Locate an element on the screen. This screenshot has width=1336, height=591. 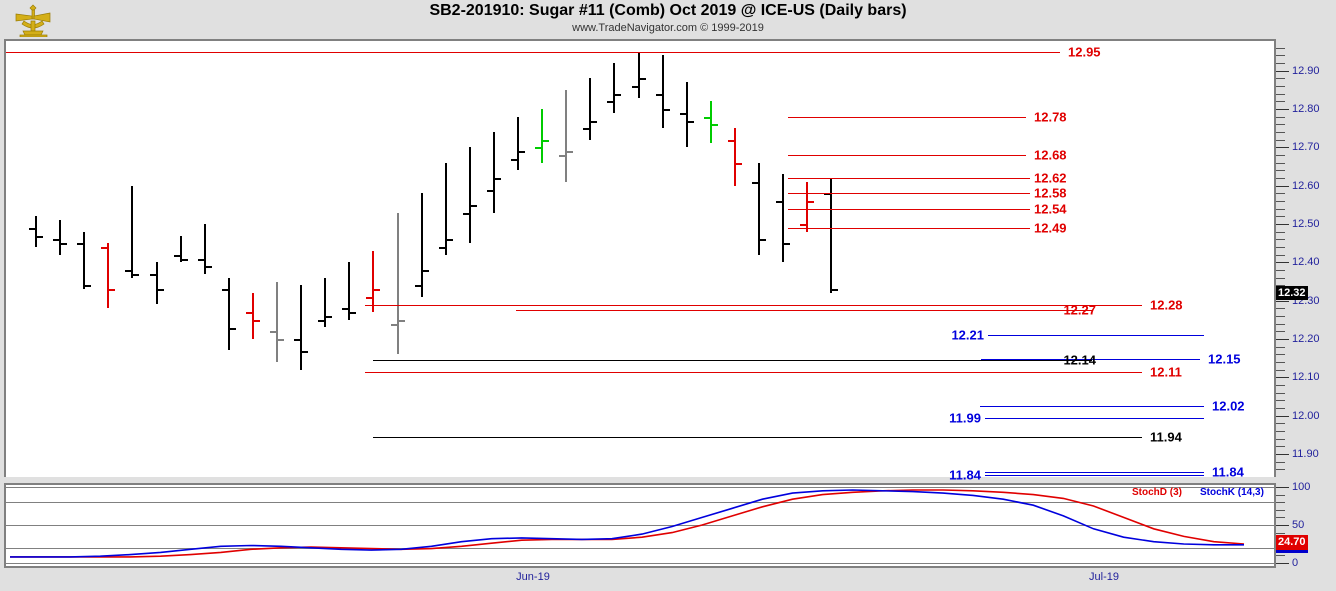
date-axis: Jun-19 Jul-19 is located at coordinates (668, 578).